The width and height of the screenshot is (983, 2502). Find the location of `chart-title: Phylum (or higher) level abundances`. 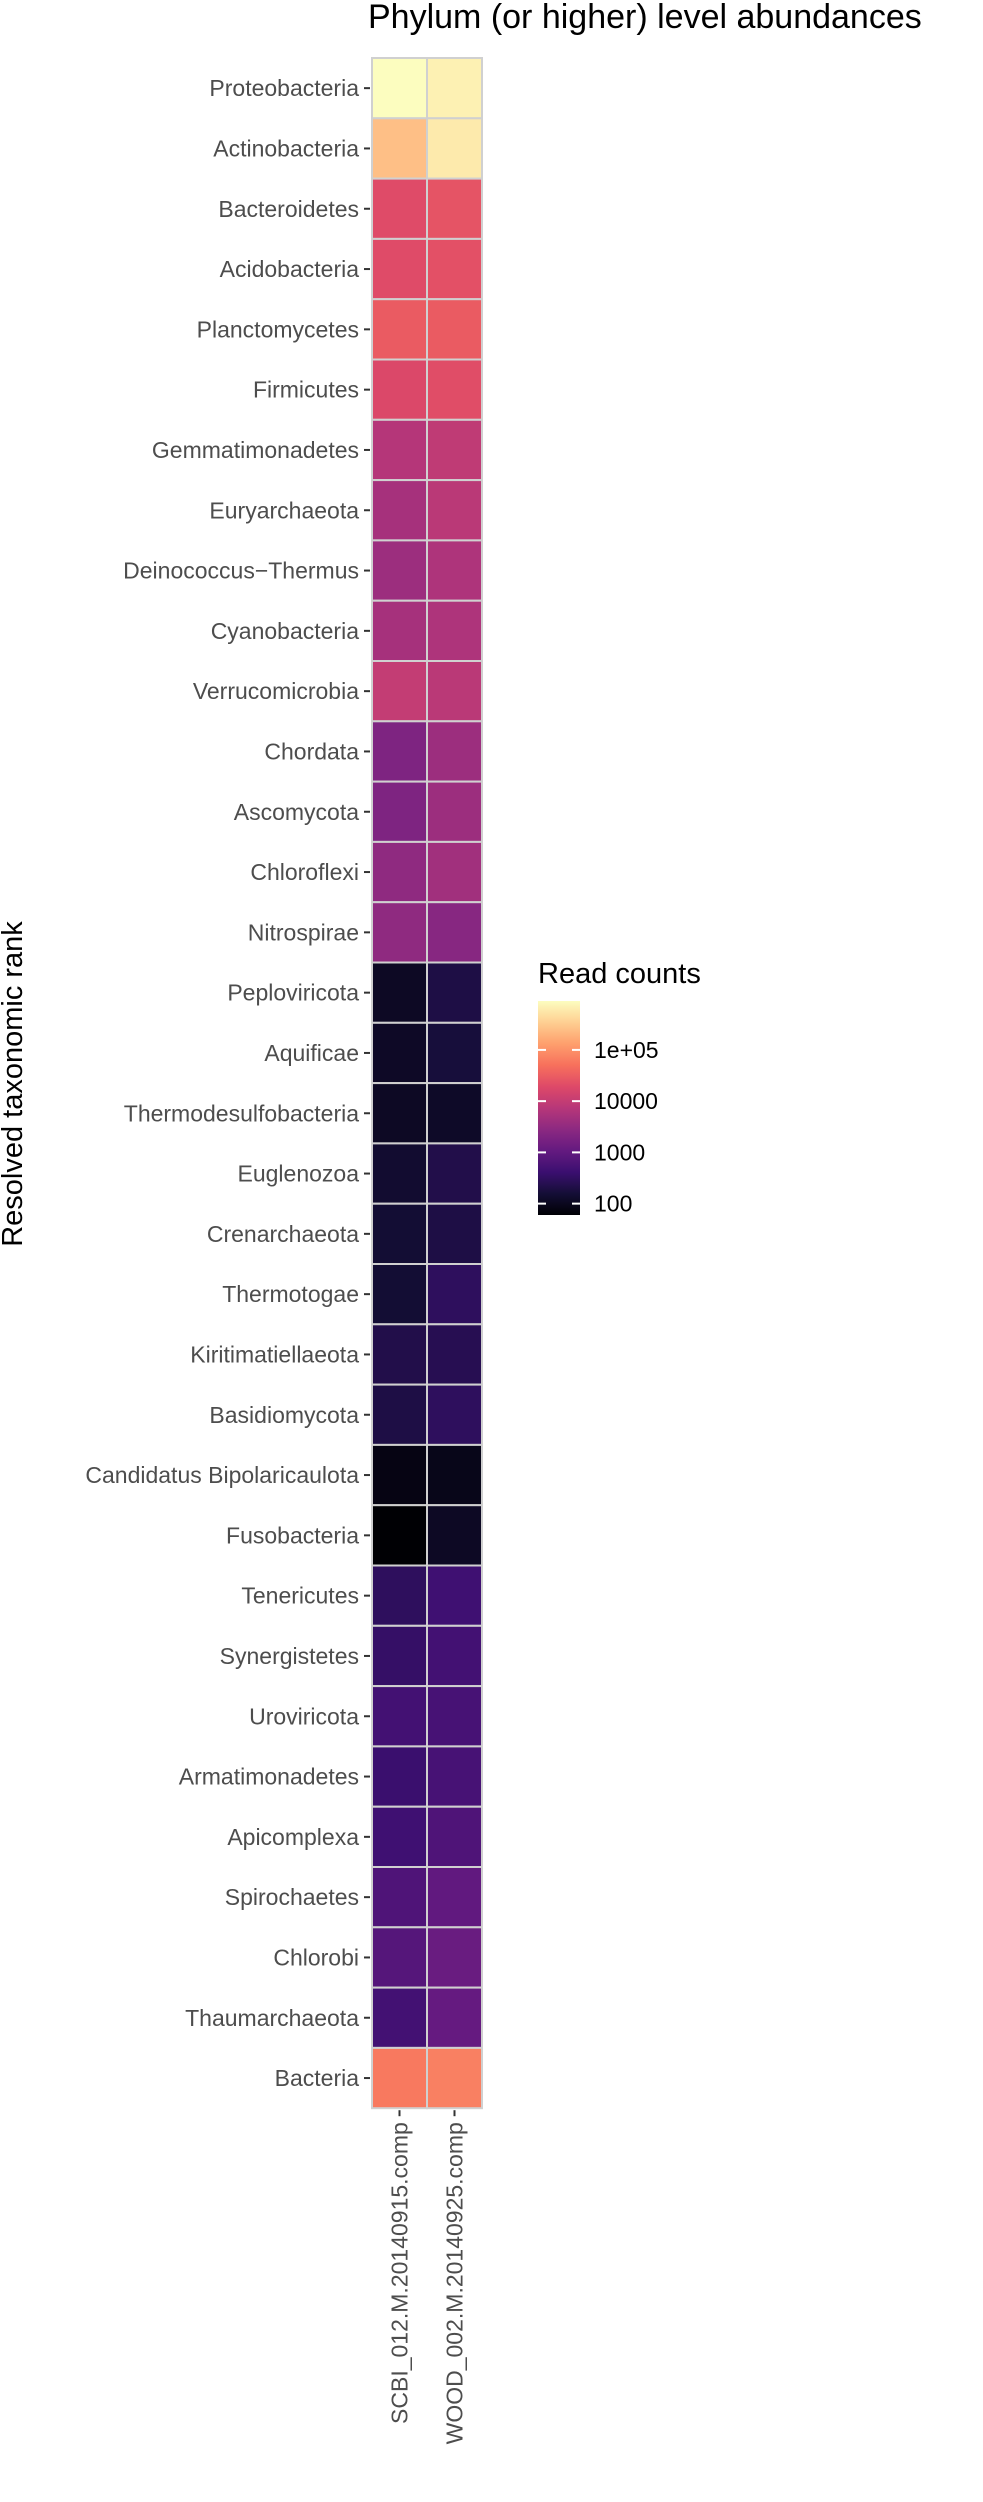

chart-title: Phylum (or higher) level abundances is located at coordinates (645, 18).